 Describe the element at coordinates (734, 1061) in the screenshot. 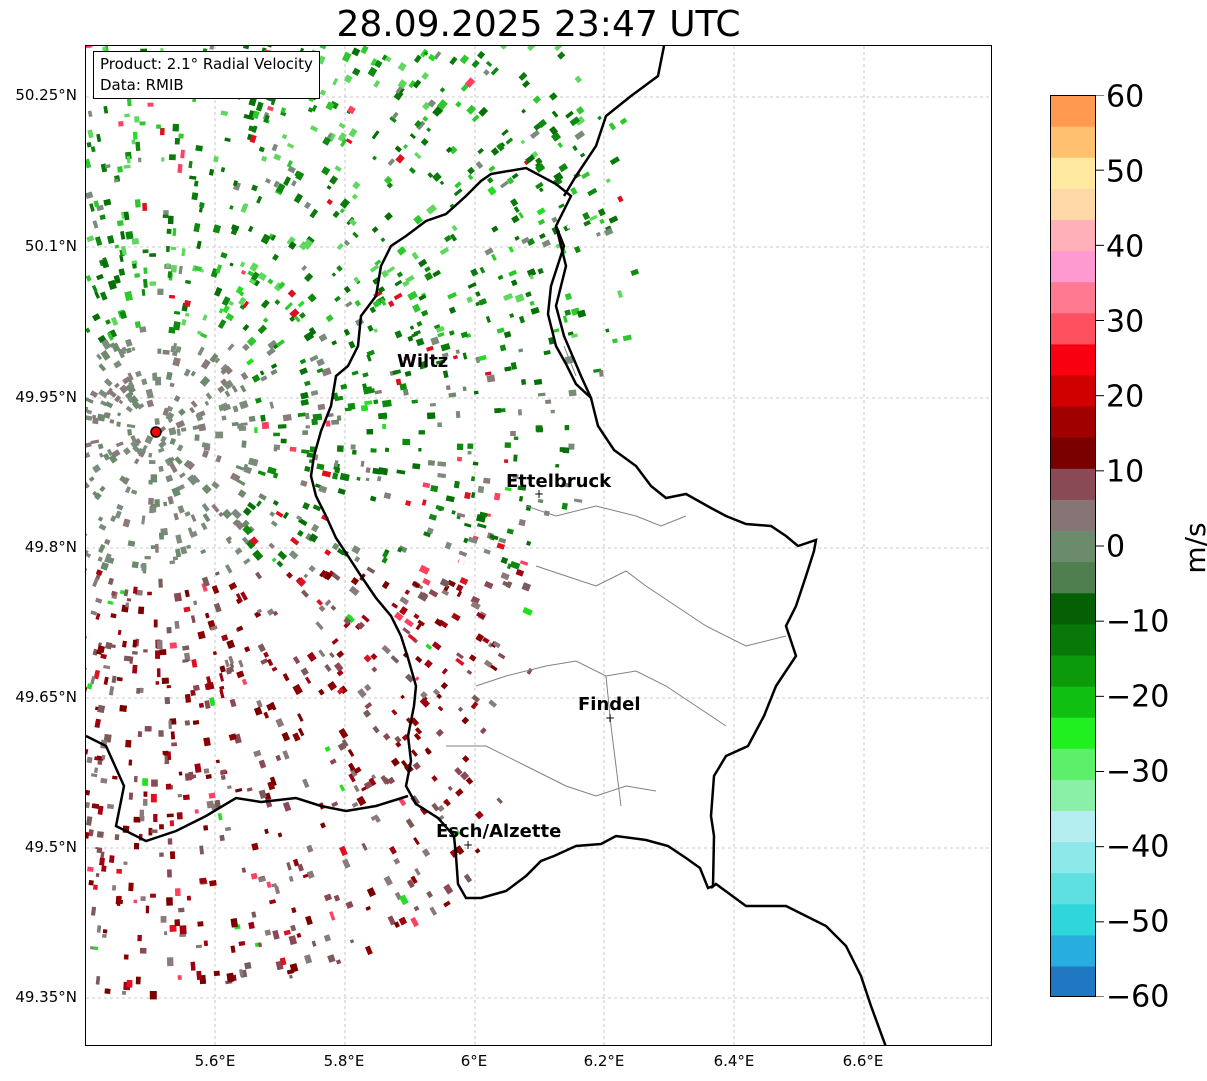

I see `lon-tick: 6.4°E` at that location.